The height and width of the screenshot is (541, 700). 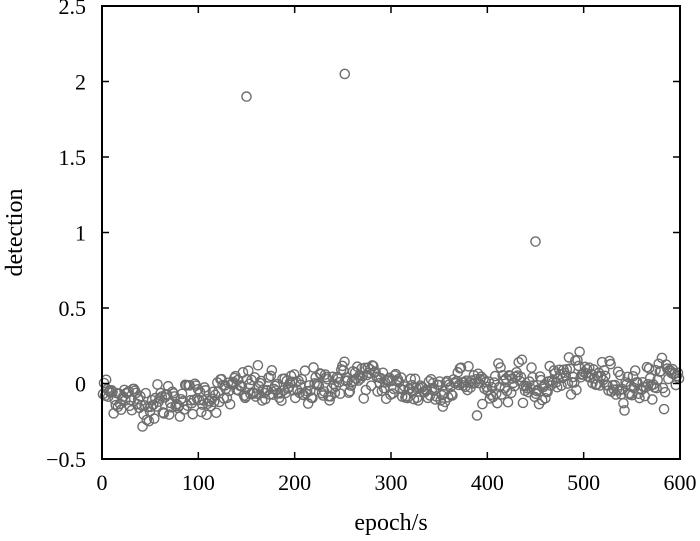 I want to click on y-tick-label: 1.5, so click(x=73, y=157).